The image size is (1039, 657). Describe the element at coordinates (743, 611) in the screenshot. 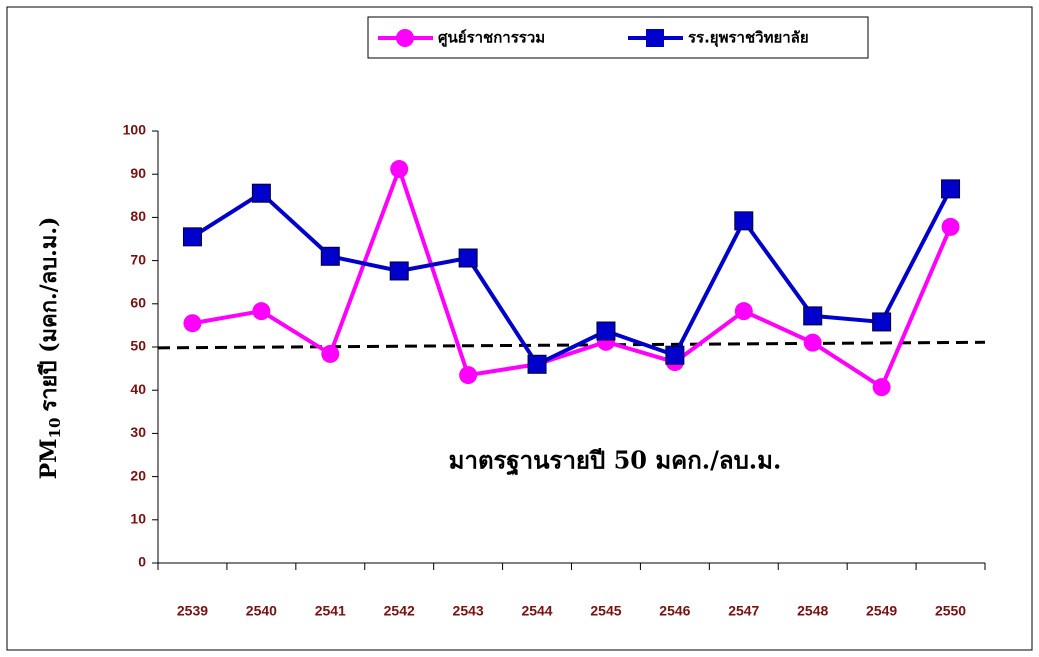

I see `x-tick-label: 2547` at that location.